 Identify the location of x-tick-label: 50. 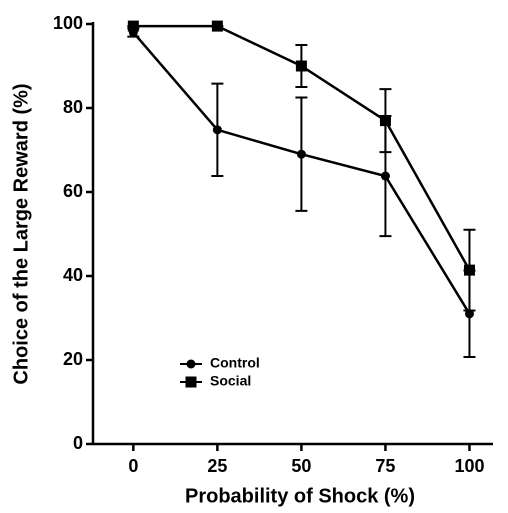
(301, 466).